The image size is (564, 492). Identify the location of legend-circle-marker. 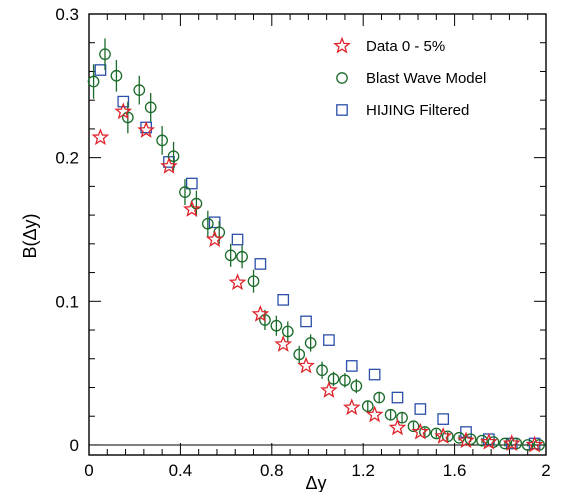
(342, 78).